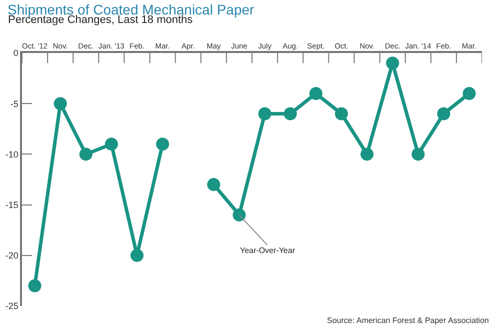  Describe the element at coordinates (14, 103) in the screenshot. I see `y-tick-label: -5` at that location.